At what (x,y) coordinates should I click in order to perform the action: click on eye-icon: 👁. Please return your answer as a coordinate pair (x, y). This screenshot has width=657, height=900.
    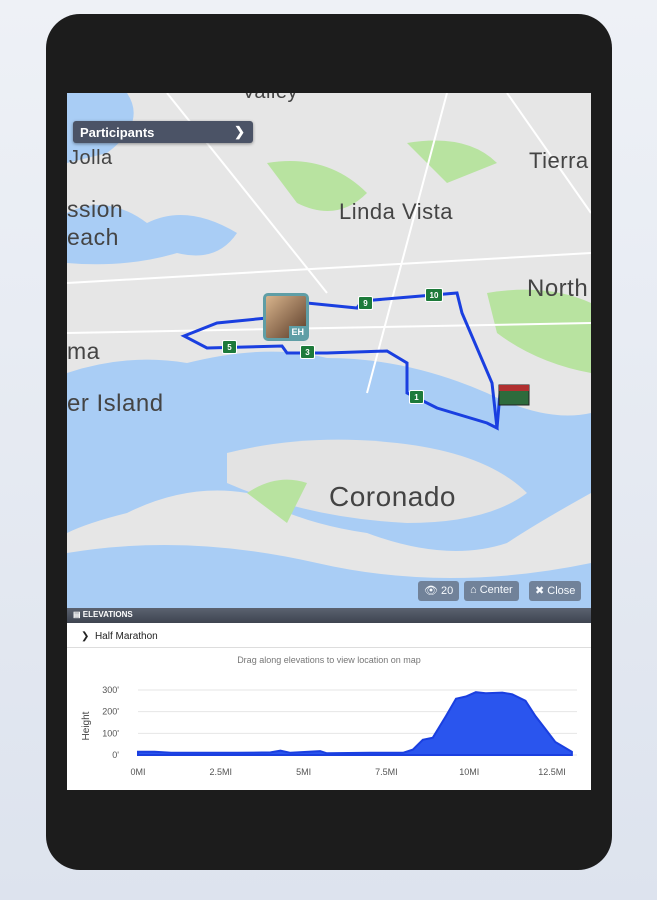
    Looking at the image, I should click on (433, 591).